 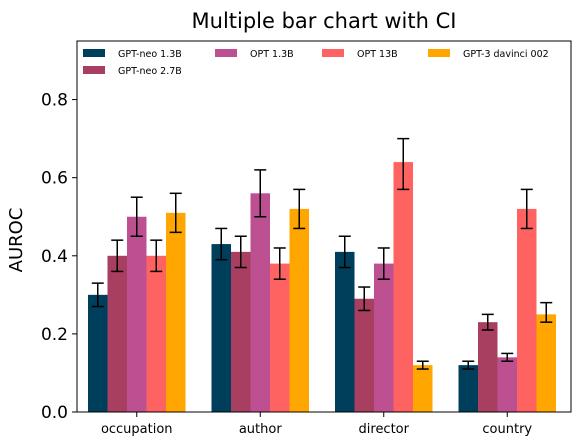 I want to click on y-tick-label: 0.4, so click(x=54, y=257).